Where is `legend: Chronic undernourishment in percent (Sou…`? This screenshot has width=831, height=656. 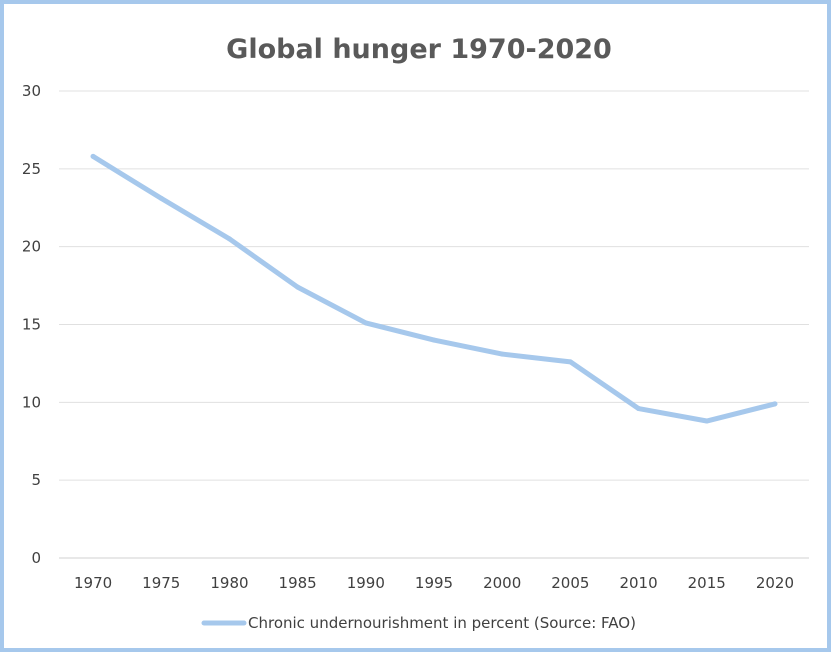 legend: Chronic undernourishment in percent (Sou… is located at coordinates (418, 623).